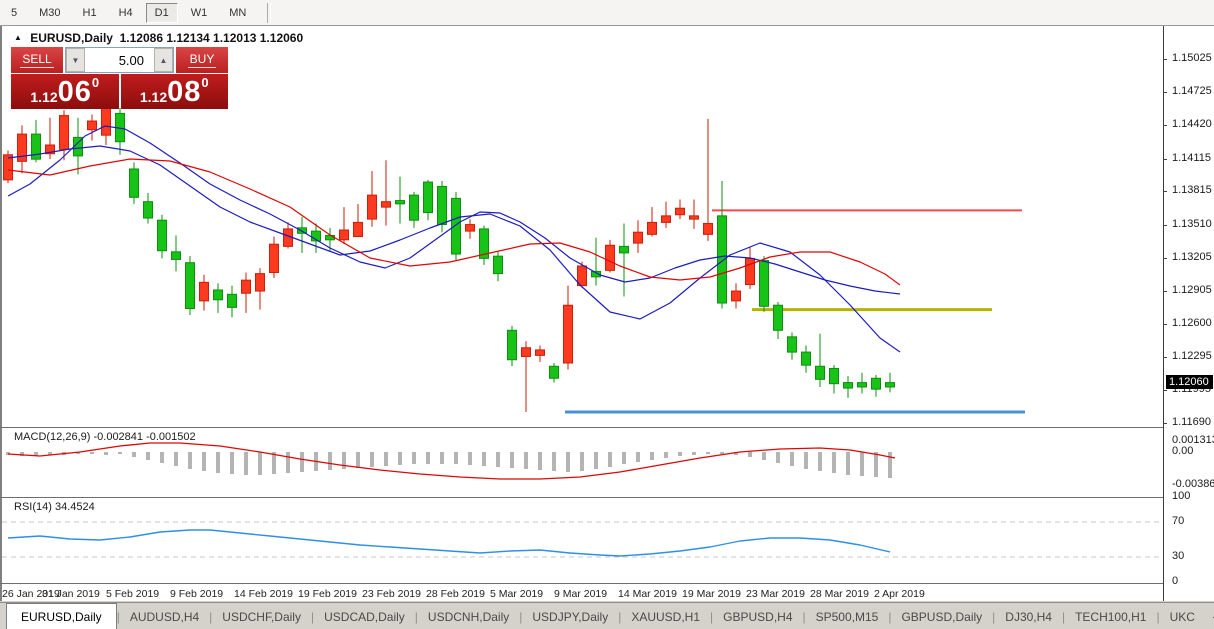  What do you see at coordinates (1192, 290) in the screenshot?
I see `price-tick-label: 1.12905` at bounding box center [1192, 290].